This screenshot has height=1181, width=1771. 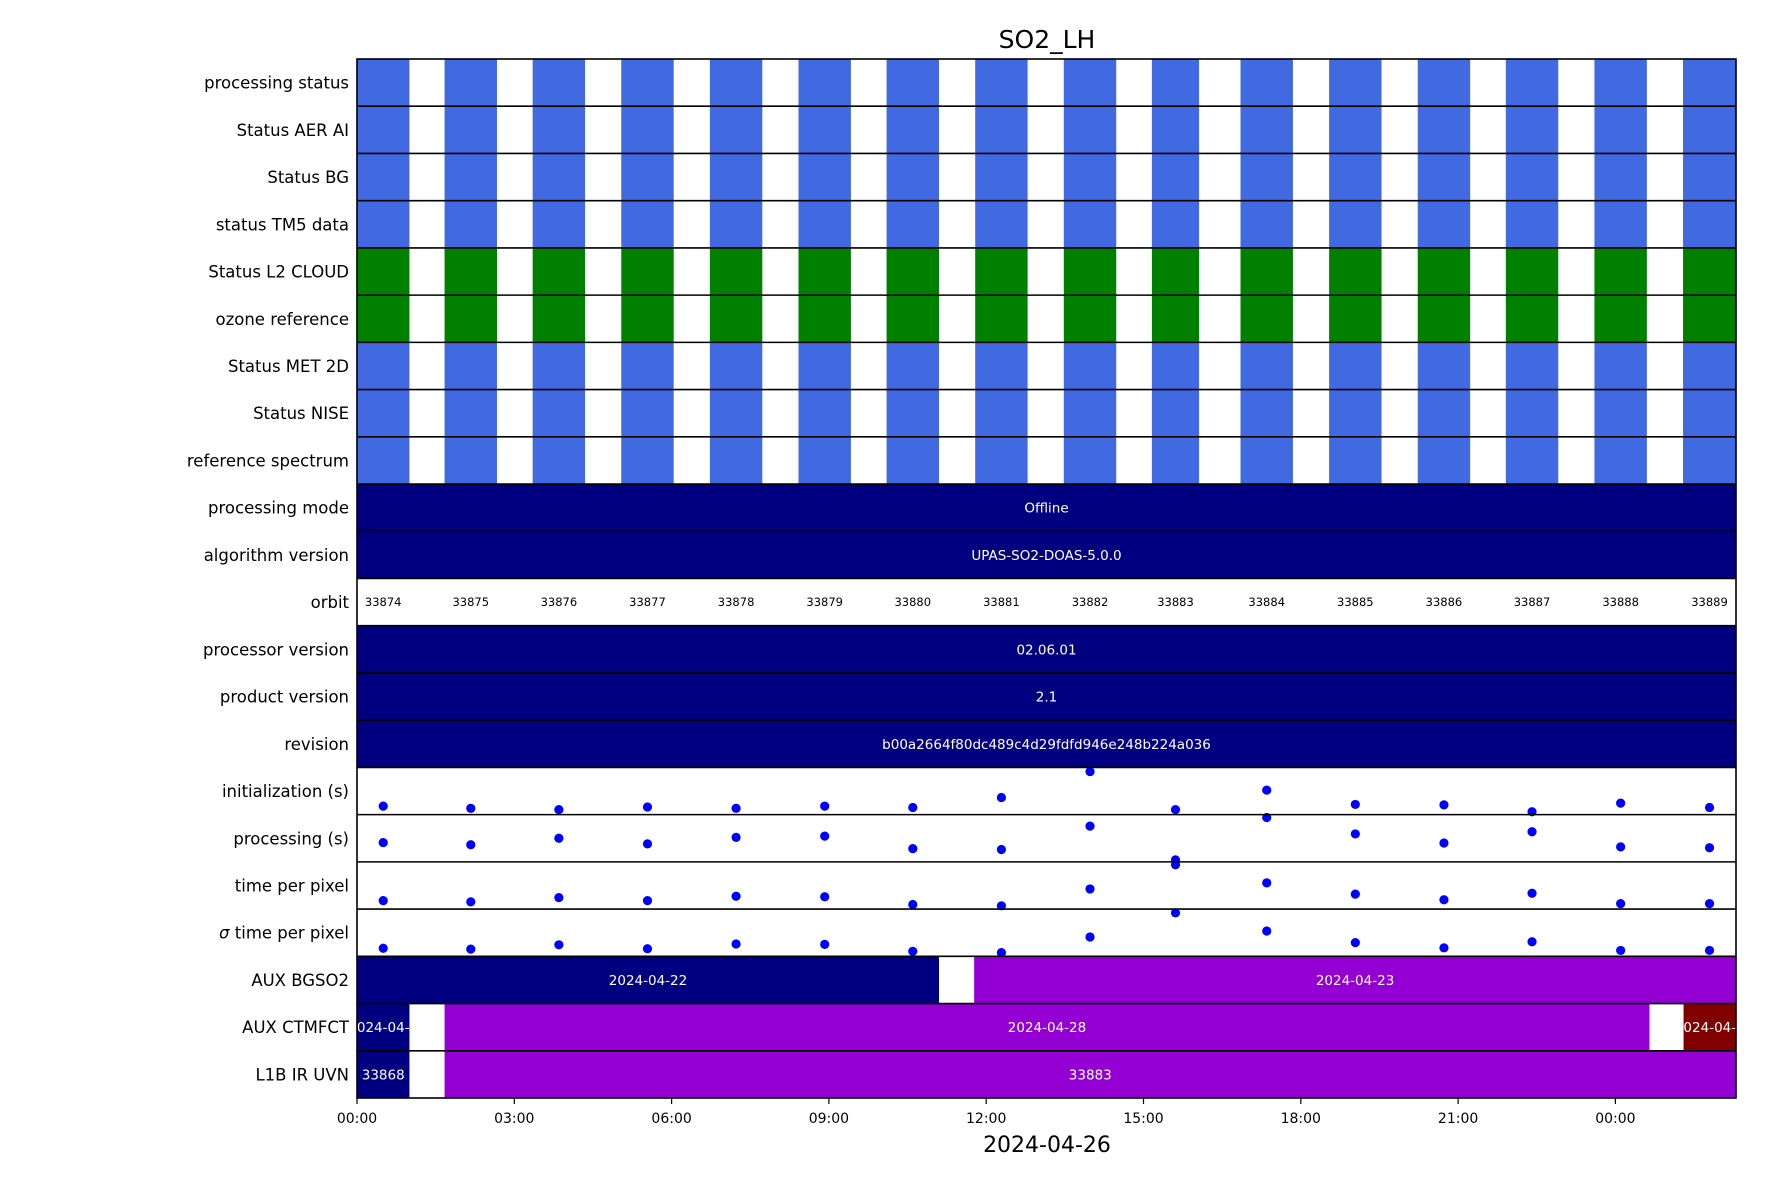 What do you see at coordinates (559, 602) in the screenshot?
I see `orbit-number: 33876` at bounding box center [559, 602].